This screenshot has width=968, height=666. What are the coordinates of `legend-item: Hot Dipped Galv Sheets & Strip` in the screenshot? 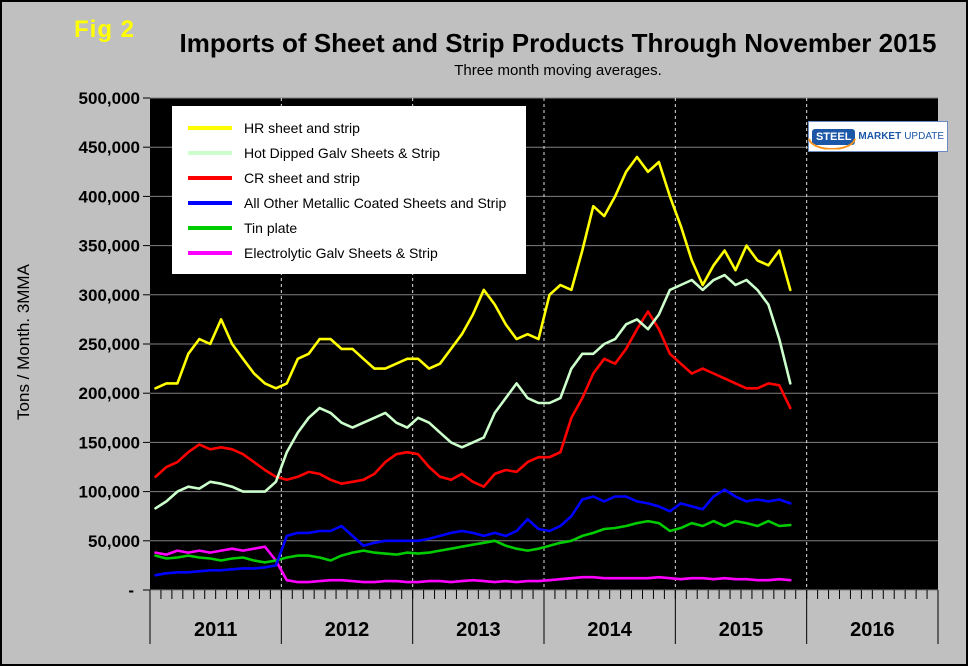 It's located at (347, 152).